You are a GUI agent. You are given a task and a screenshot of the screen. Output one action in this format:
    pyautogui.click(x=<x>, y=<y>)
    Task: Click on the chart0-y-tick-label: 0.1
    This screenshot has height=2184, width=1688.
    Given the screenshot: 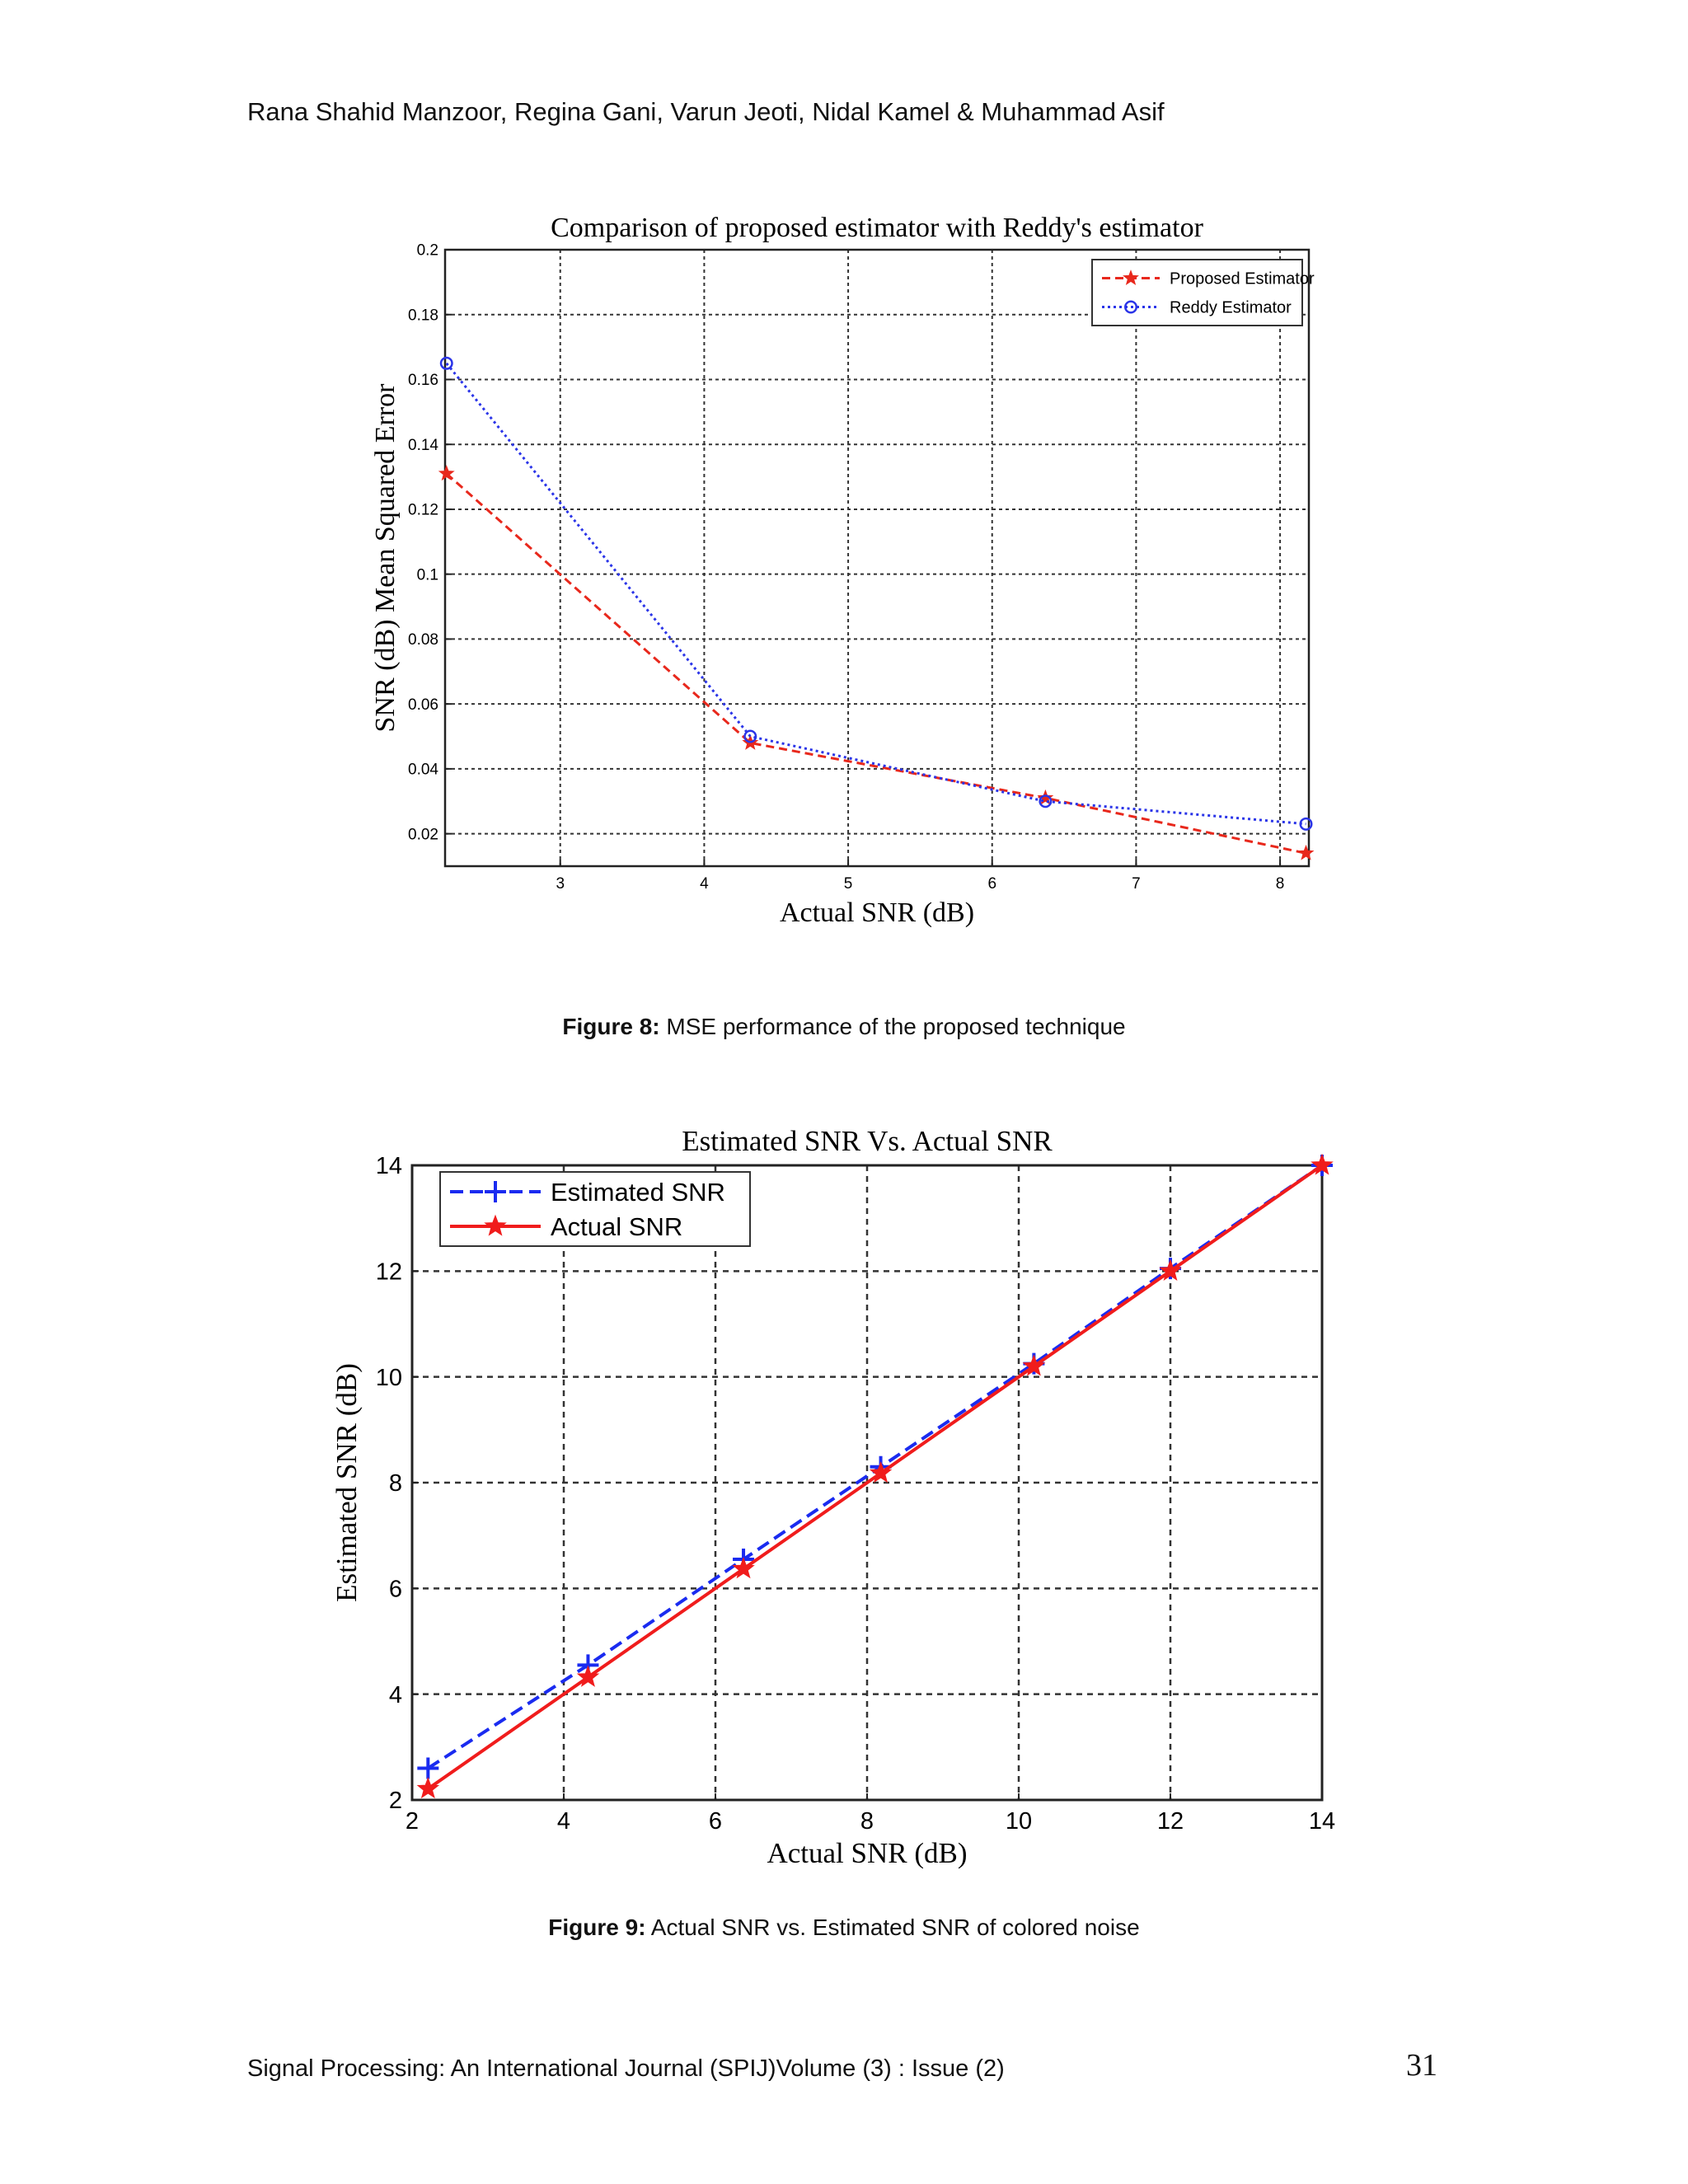 What is the action you would take?
    pyautogui.click(x=427, y=574)
    